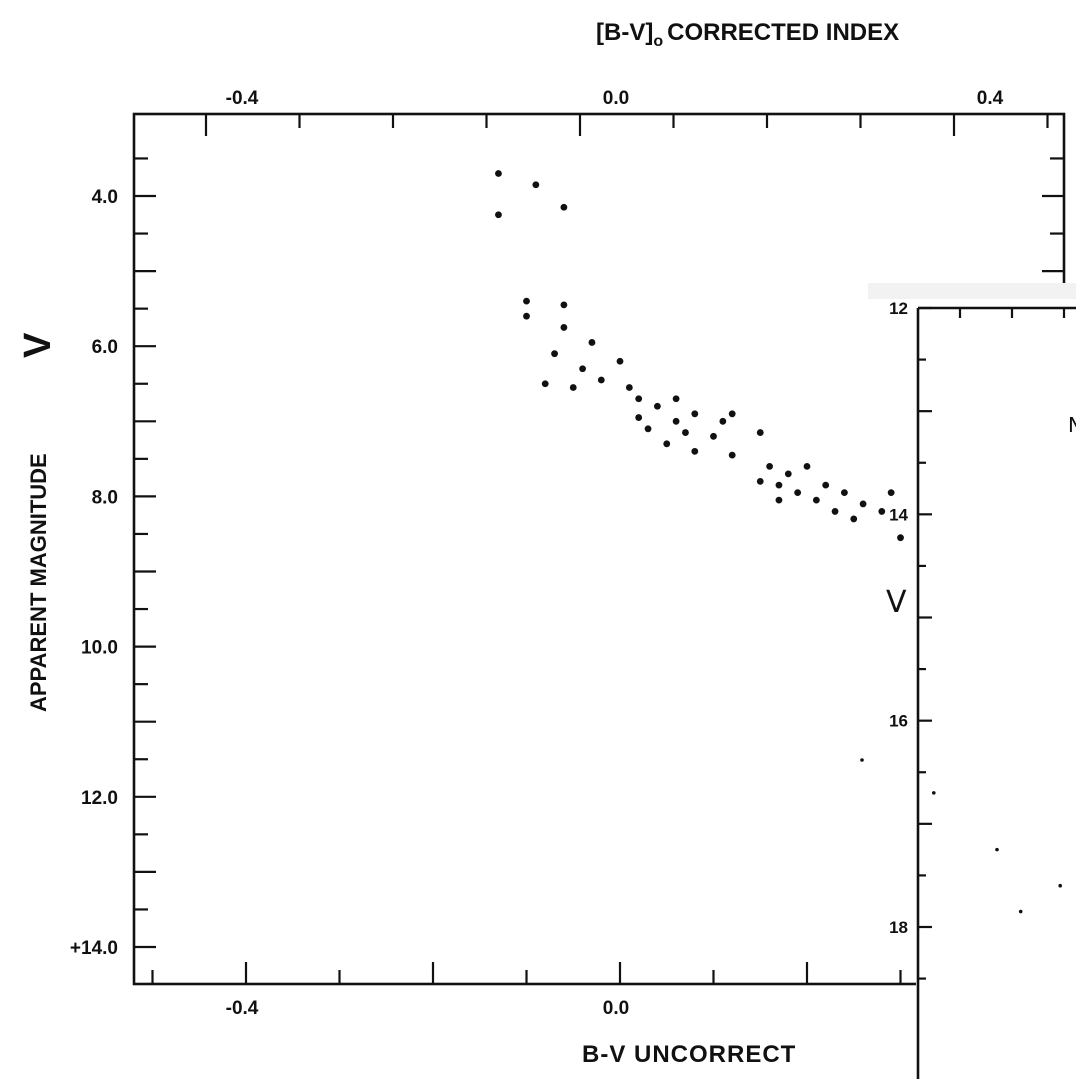  I want to click on inset-y-tick-label: 14, so click(898, 514).